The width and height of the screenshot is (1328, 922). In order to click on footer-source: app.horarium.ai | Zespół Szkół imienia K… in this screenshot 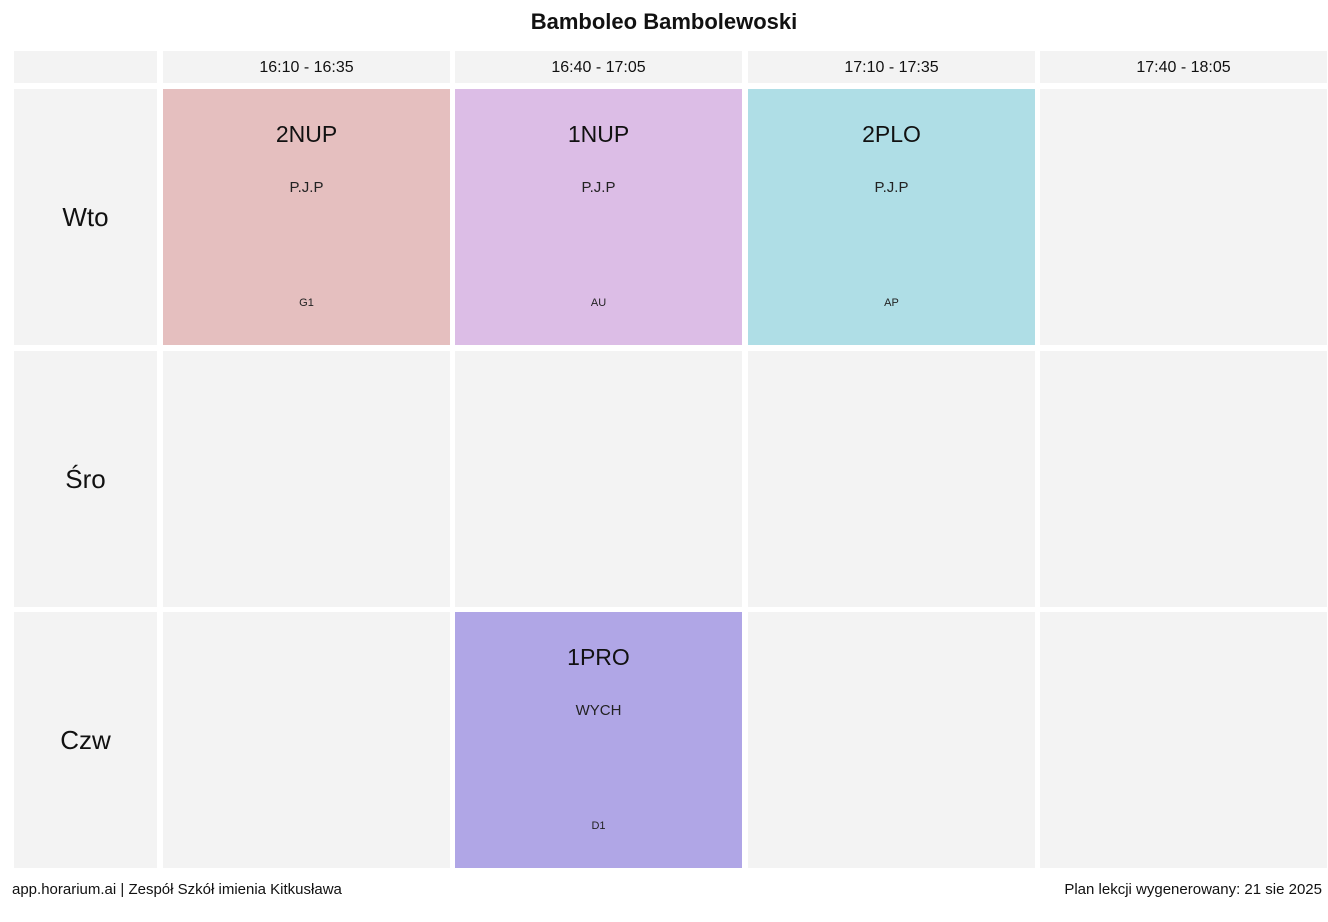, I will do `click(177, 889)`.